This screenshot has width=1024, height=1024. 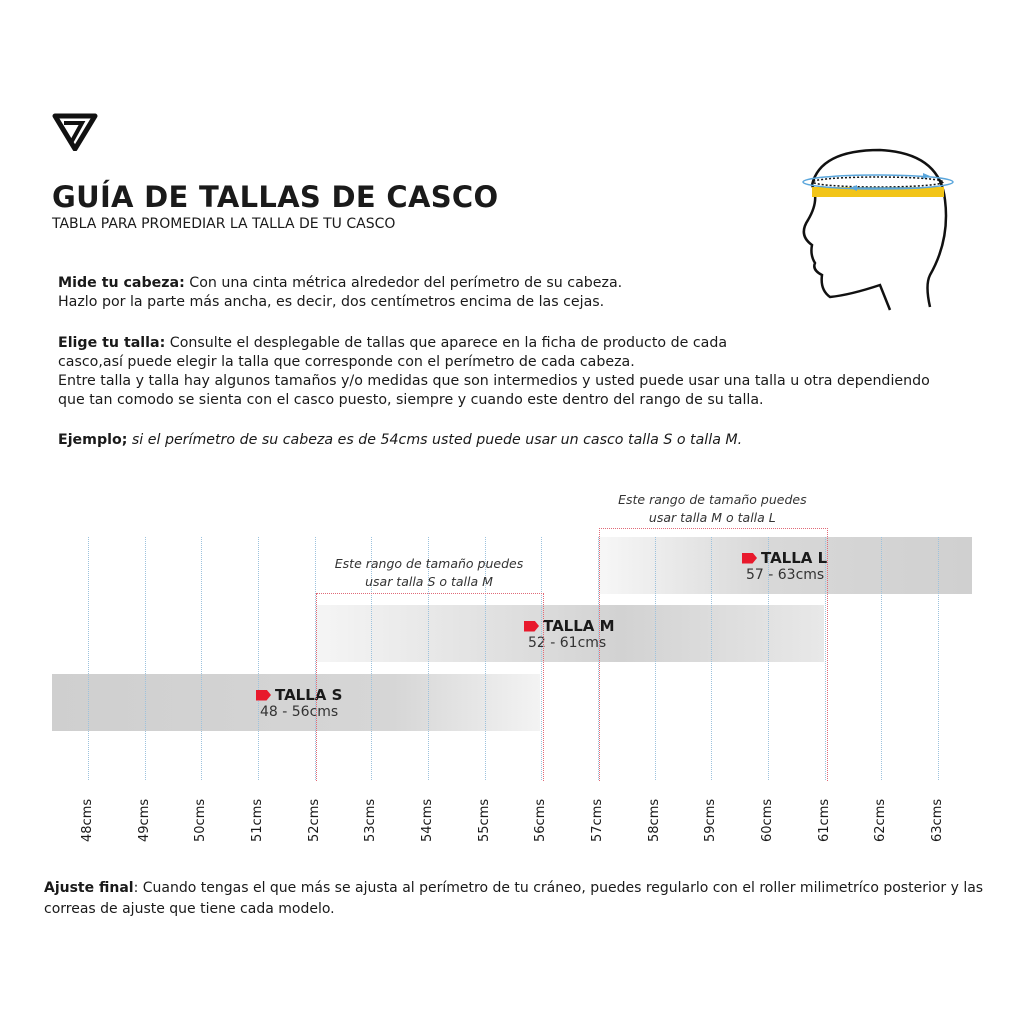 What do you see at coordinates (144, 820) in the screenshot?
I see `tick-label: 49cms` at bounding box center [144, 820].